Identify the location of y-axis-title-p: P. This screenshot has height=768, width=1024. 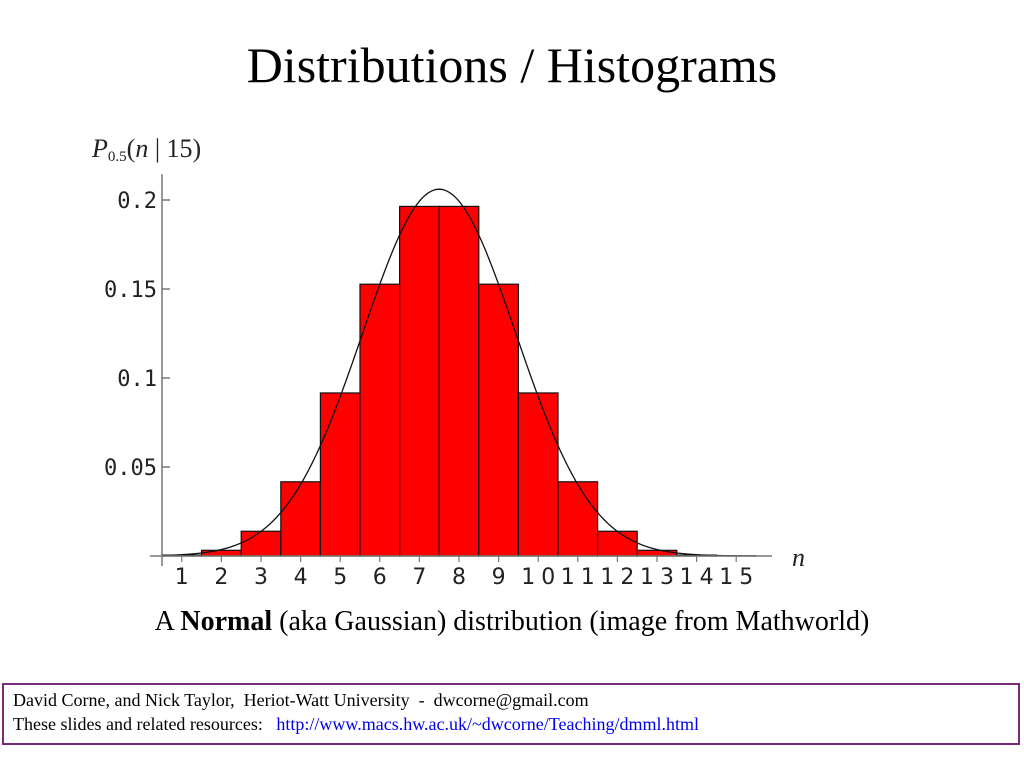
(99, 148).